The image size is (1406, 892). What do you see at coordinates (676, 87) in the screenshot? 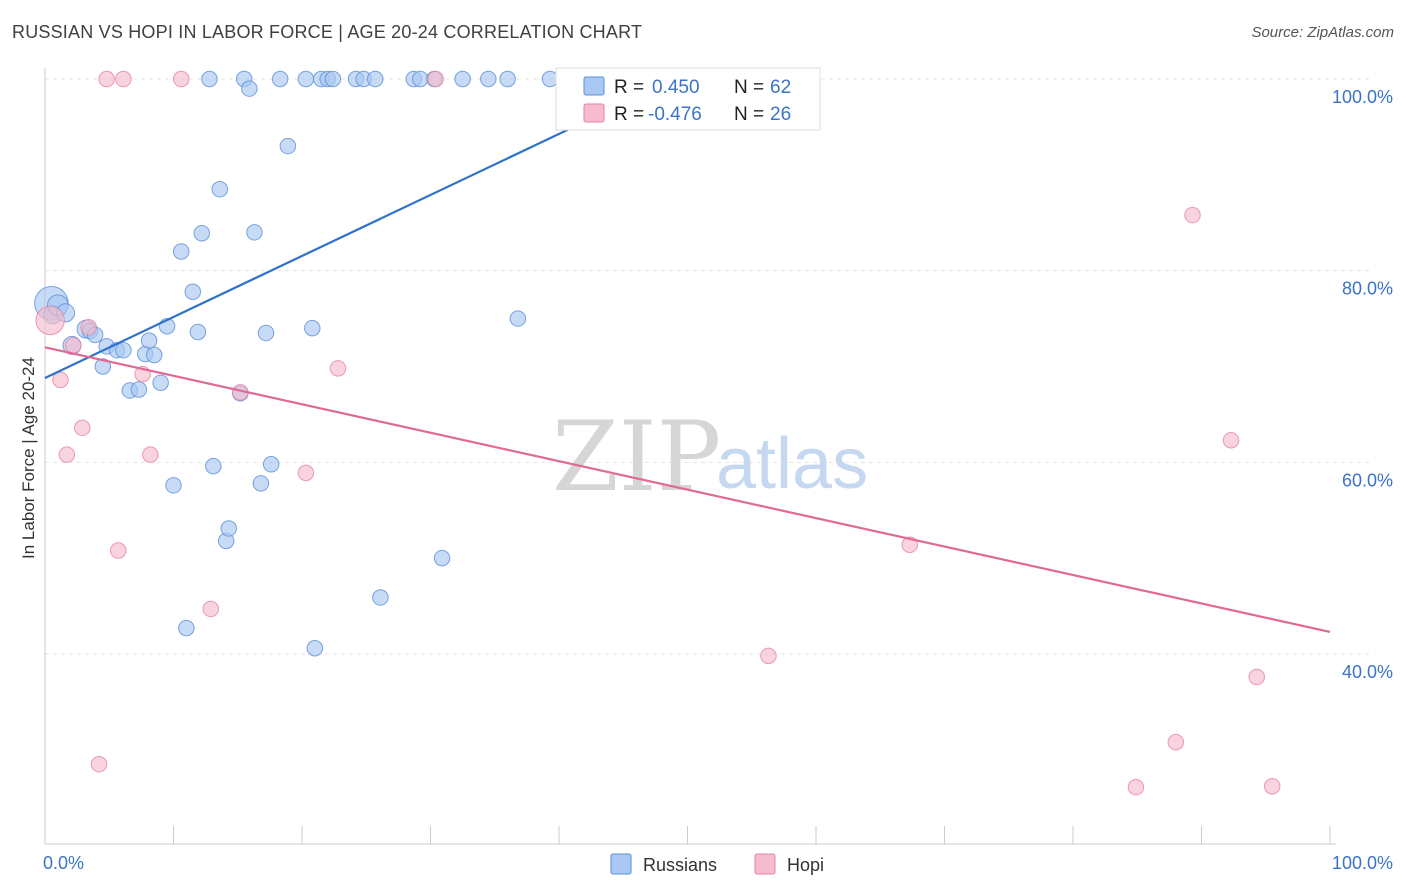
I see `stats-r-value-russians: 0.450` at bounding box center [676, 87].